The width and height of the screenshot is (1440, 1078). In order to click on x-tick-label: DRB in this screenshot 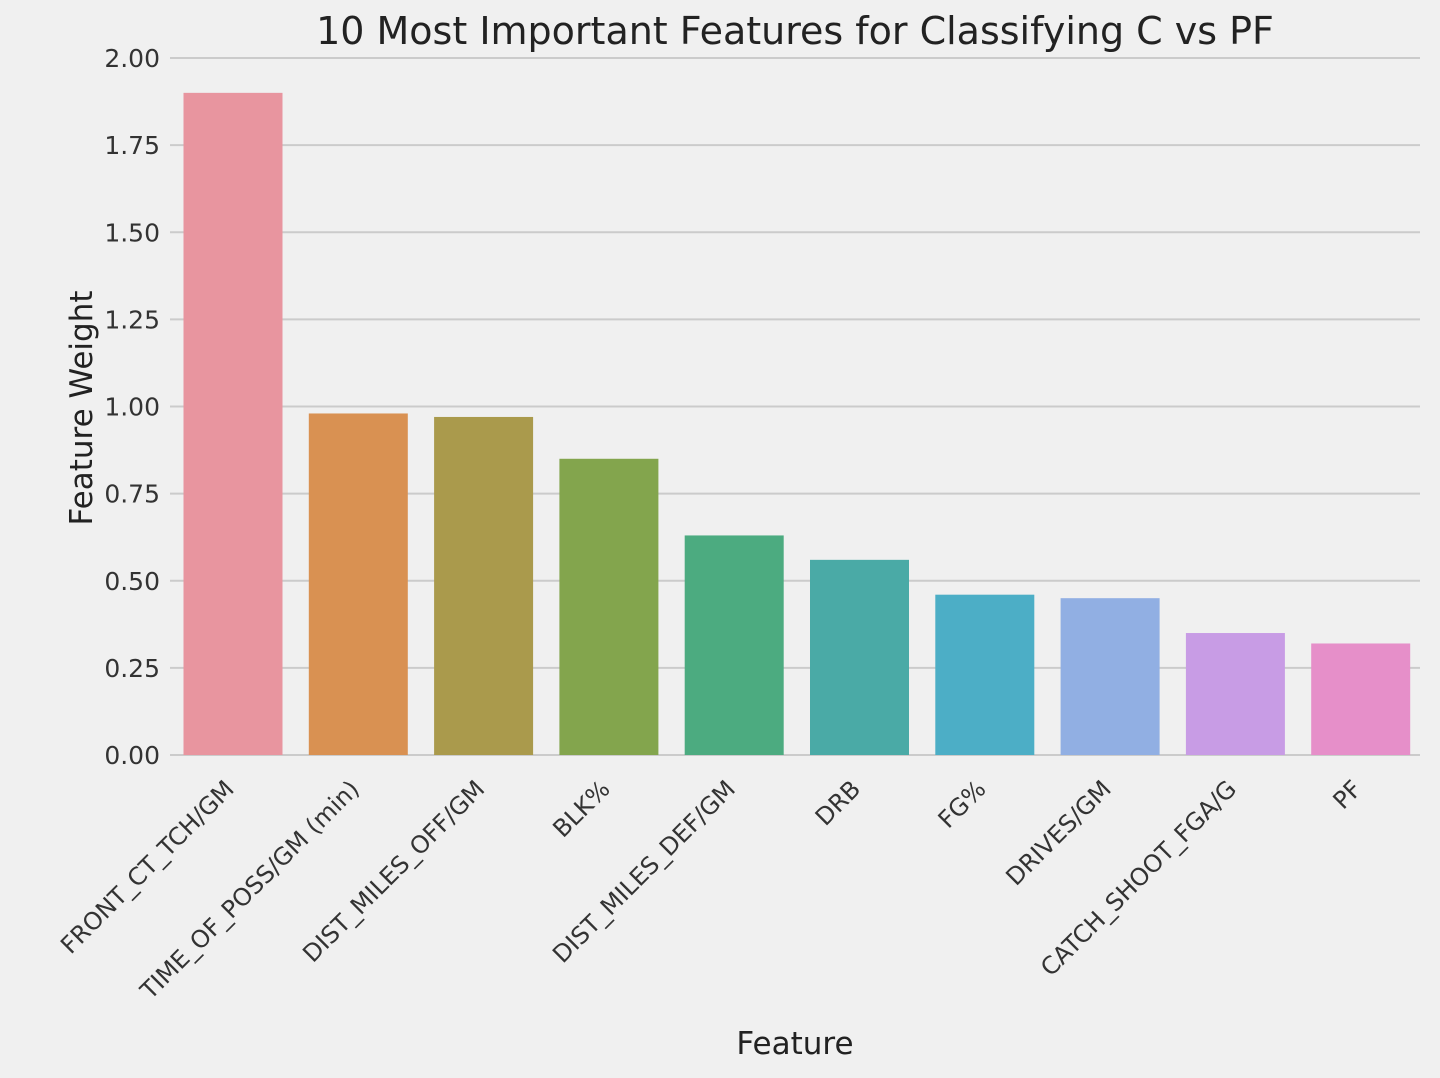, I will do `click(838, 803)`.